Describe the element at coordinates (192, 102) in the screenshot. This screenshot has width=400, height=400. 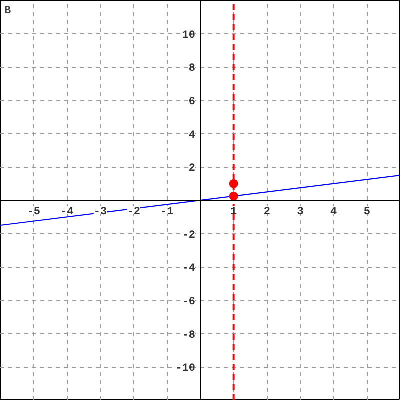
I see `y-tick-label: 6` at that location.